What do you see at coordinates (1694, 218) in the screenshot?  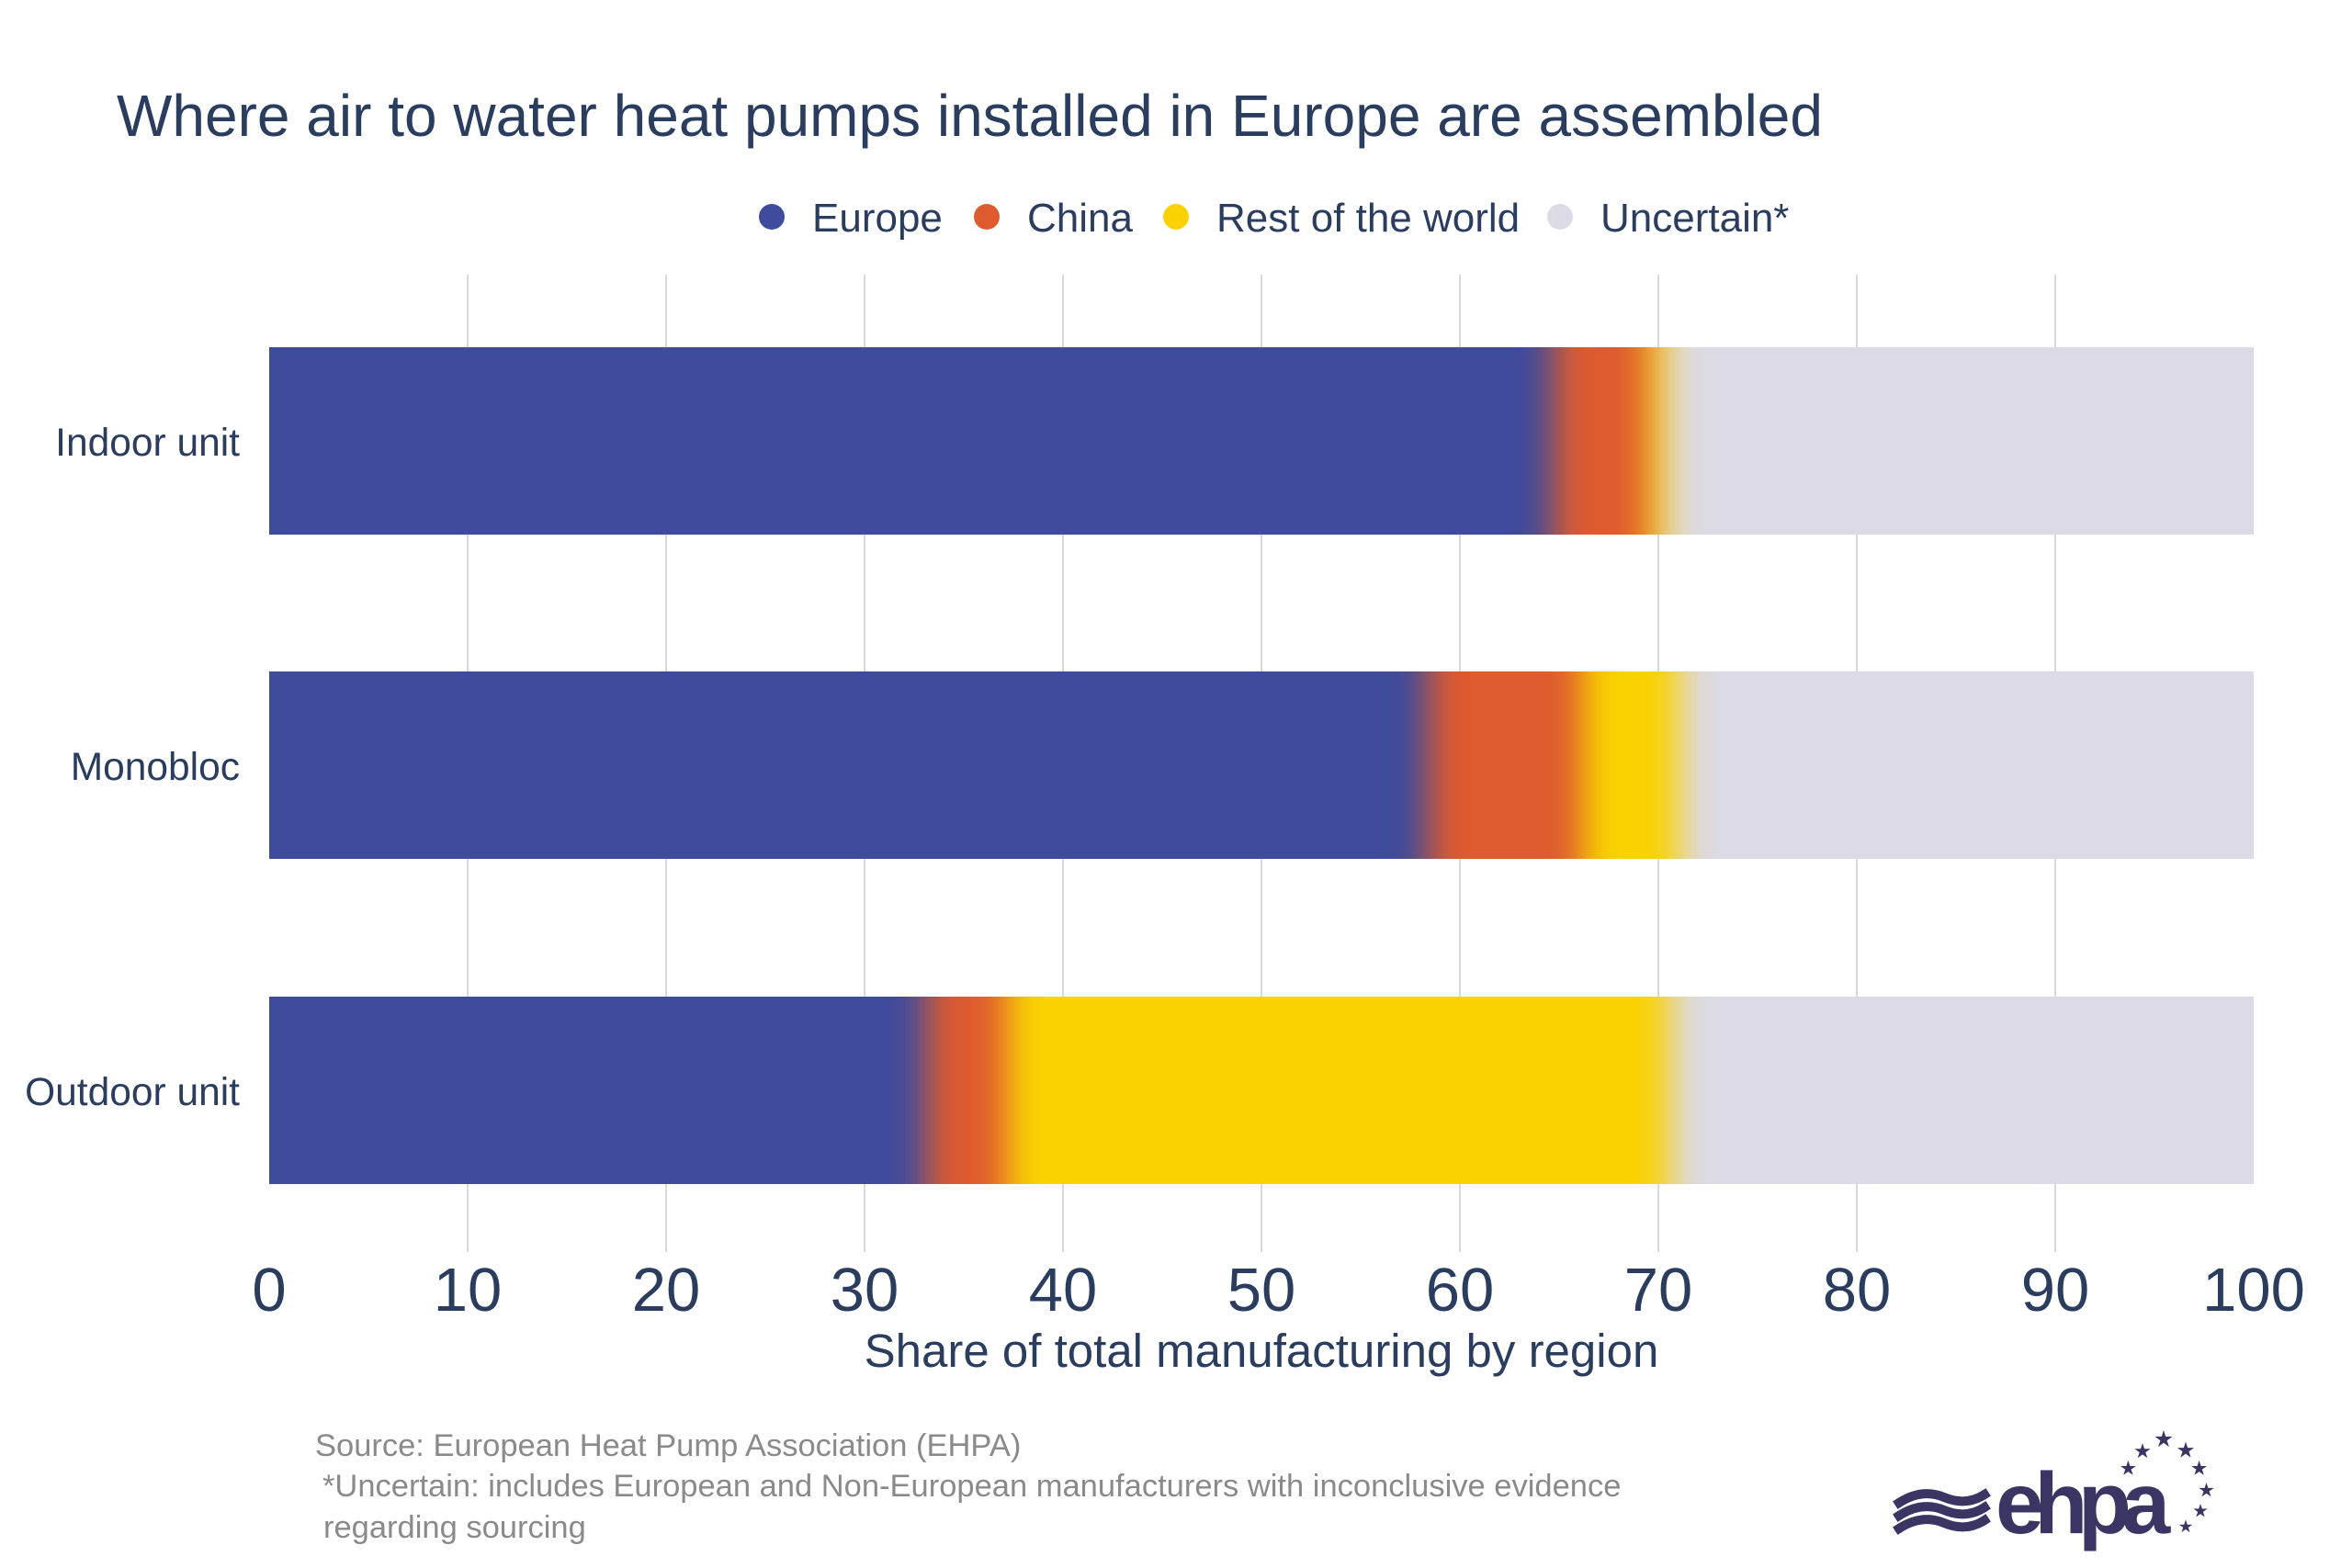 I see `svg-text: Uncertain*` at bounding box center [1694, 218].